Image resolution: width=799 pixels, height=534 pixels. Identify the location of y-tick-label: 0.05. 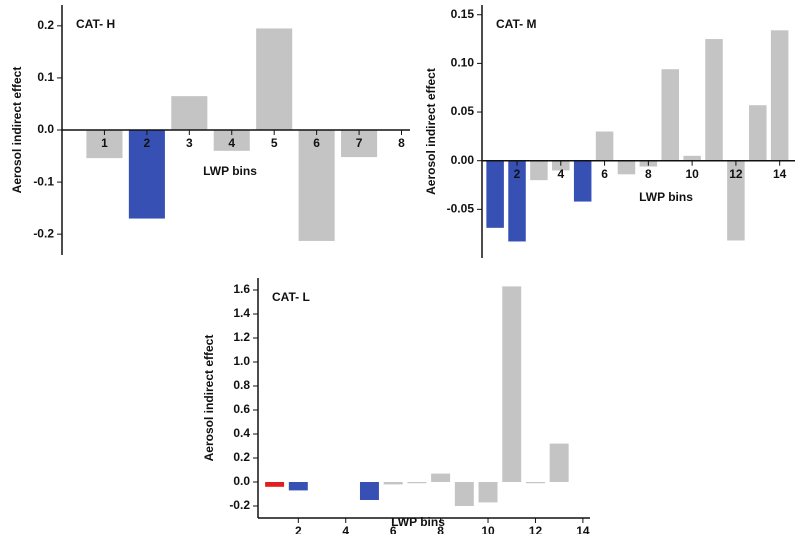
(463, 111).